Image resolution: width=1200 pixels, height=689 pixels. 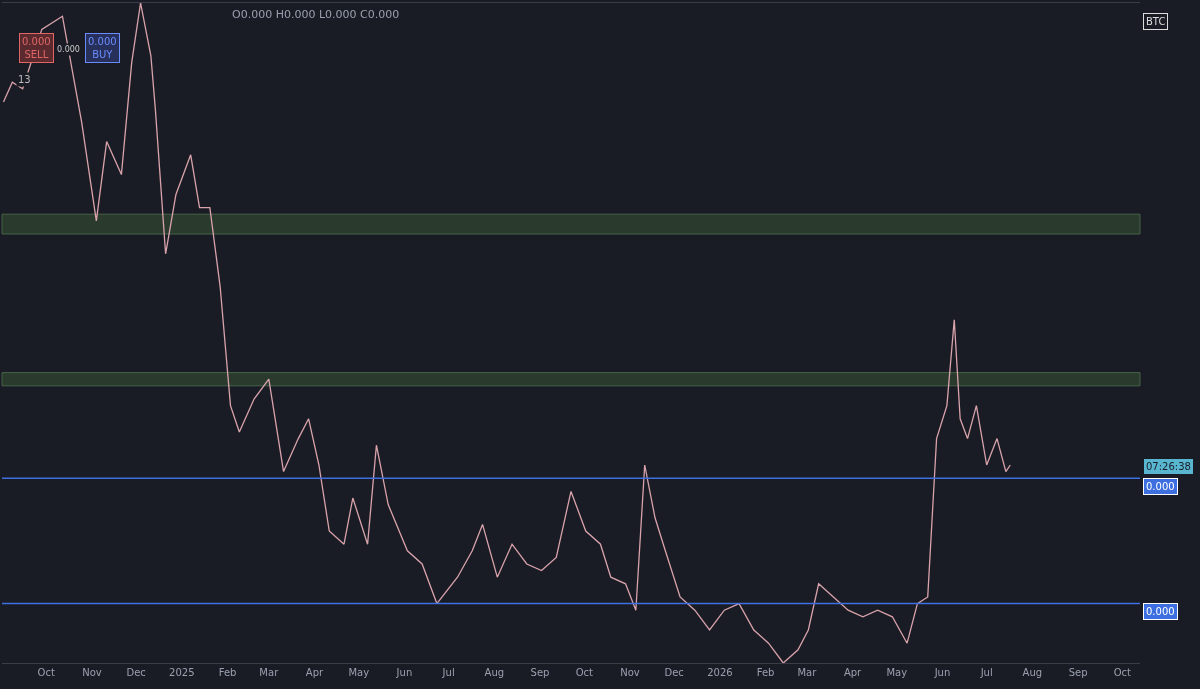 What do you see at coordinates (182, 672) in the screenshot?
I see `x-tick-label: 2025` at bounding box center [182, 672].